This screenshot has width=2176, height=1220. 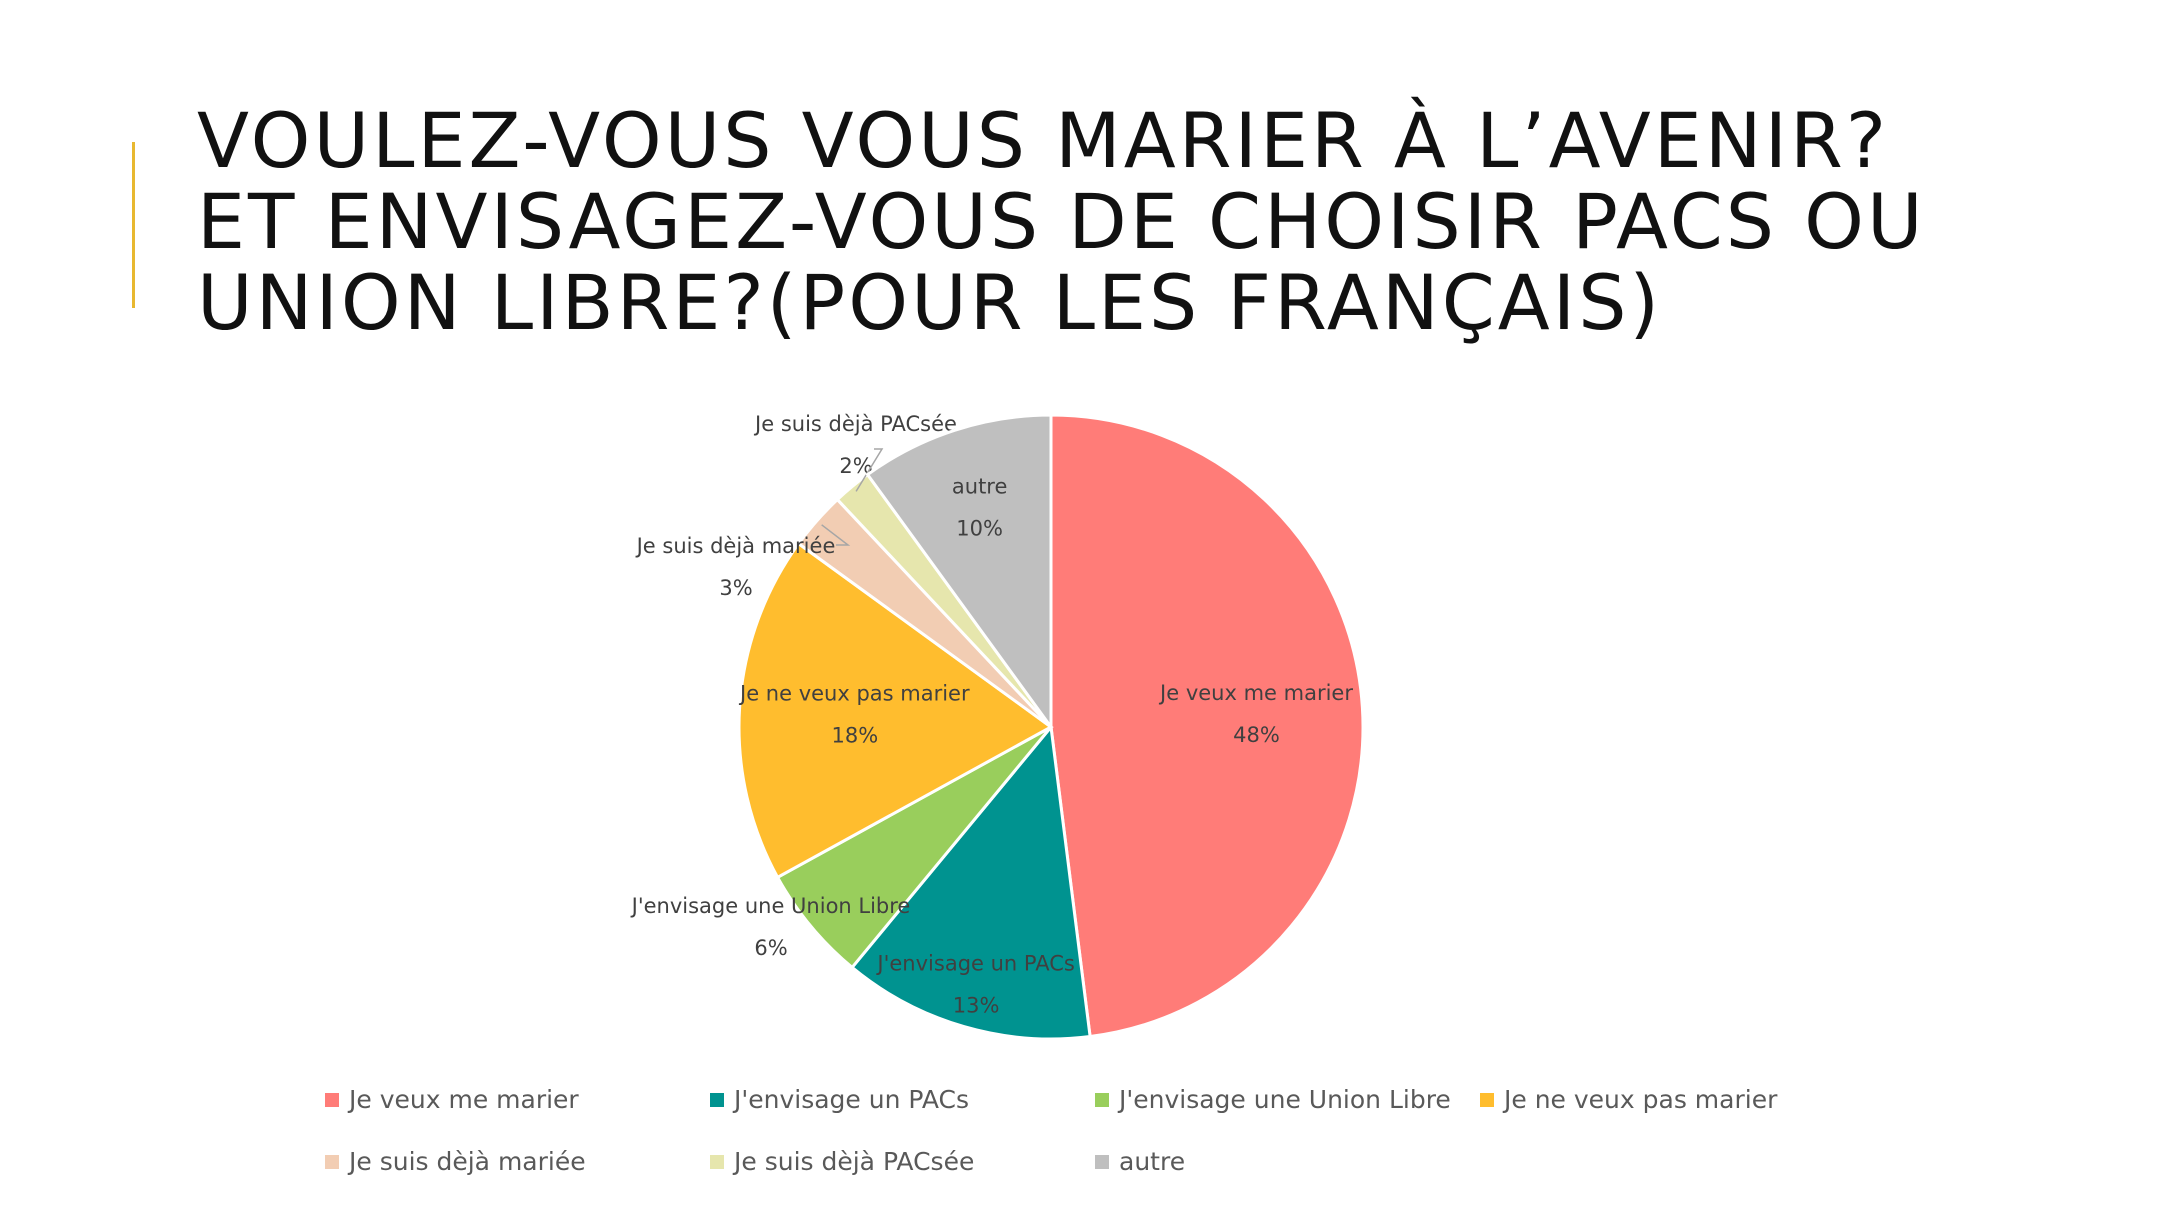 What do you see at coordinates (133, 225) in the screenshot?
I see `title-accent-bar` at bounding box center [133, 225].